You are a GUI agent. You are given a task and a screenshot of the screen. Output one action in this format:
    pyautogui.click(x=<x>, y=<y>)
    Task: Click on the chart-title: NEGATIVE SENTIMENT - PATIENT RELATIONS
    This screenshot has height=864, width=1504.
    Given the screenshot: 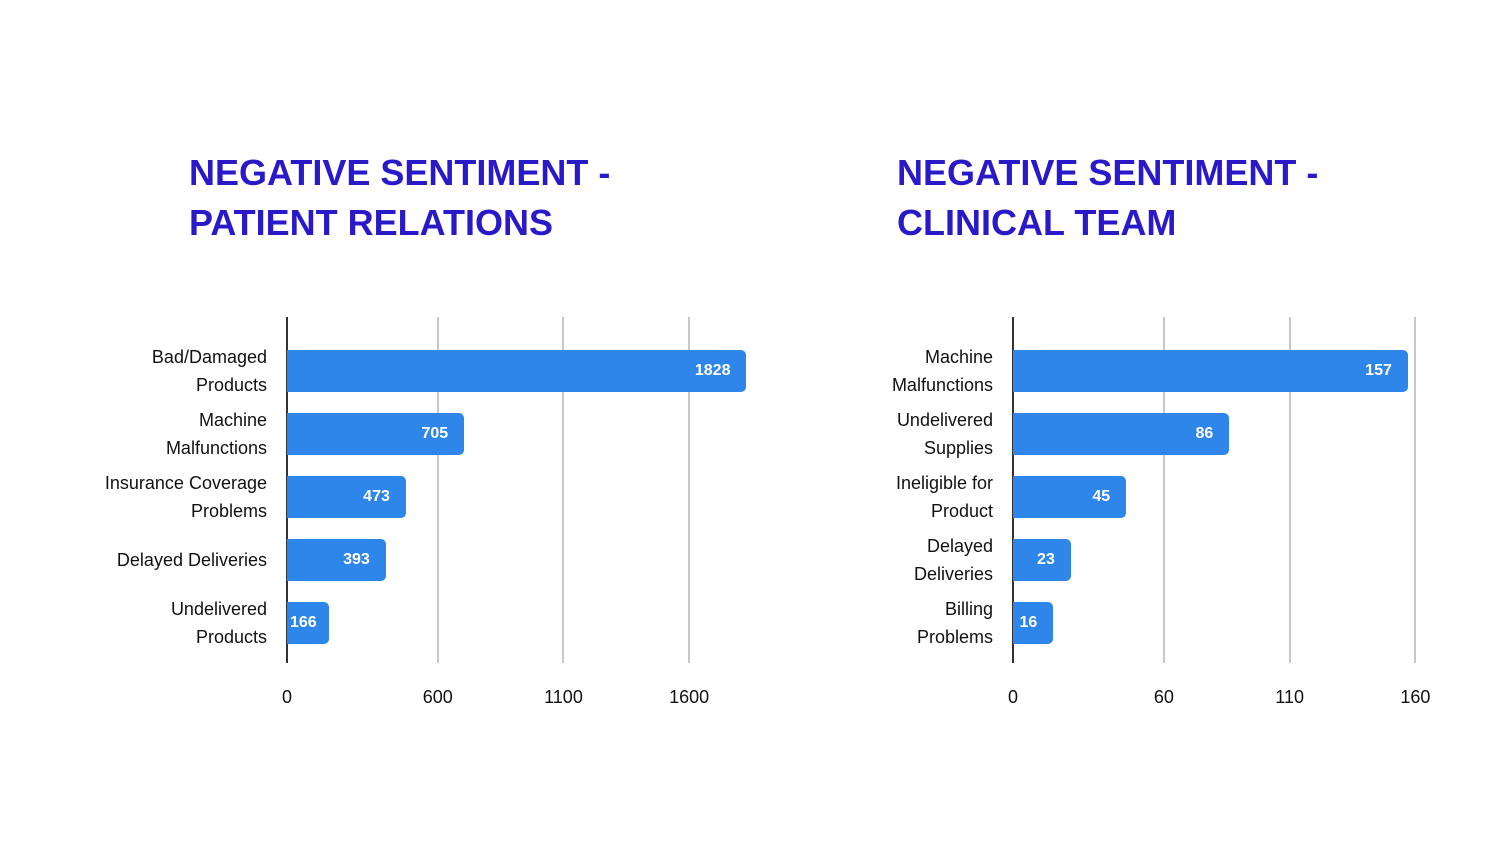 What is the action you would take?
    pyautogui.click(x=400, y=197)
    